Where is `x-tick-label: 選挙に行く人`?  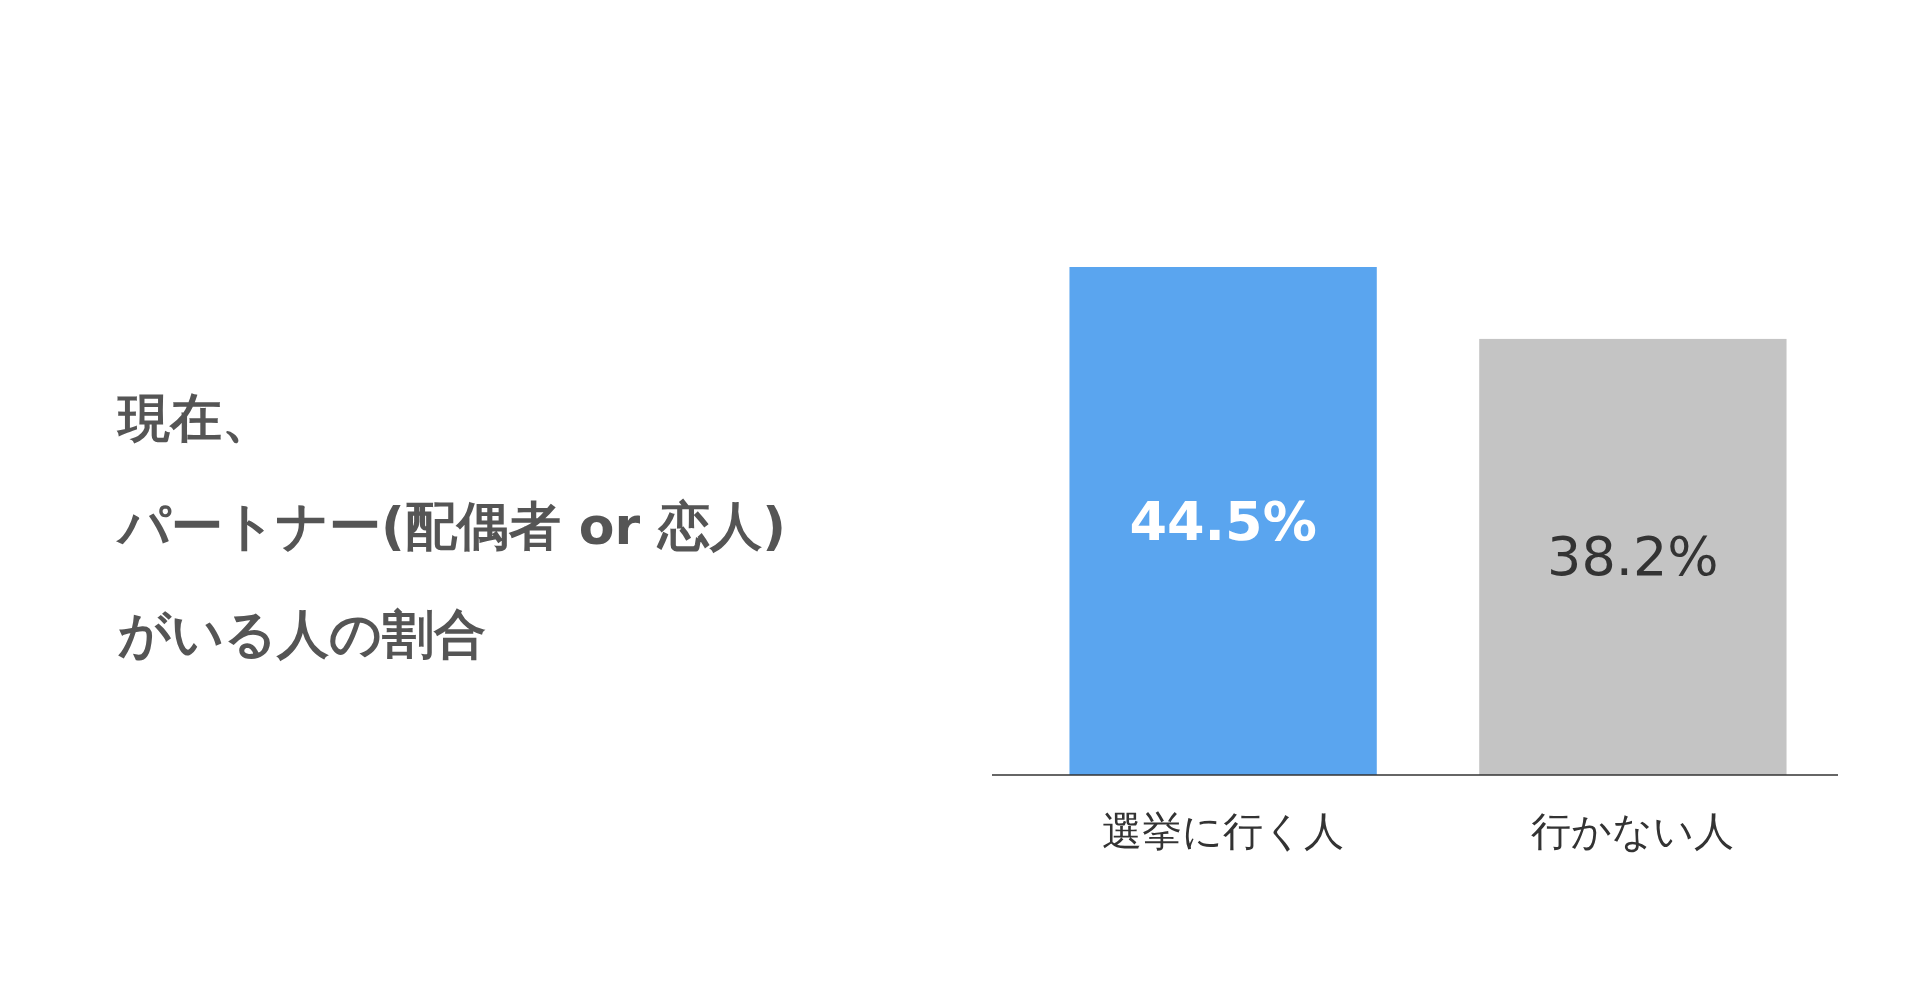 x-tick-label: 選挙に行く人 is located at coordinates (1223, 831).